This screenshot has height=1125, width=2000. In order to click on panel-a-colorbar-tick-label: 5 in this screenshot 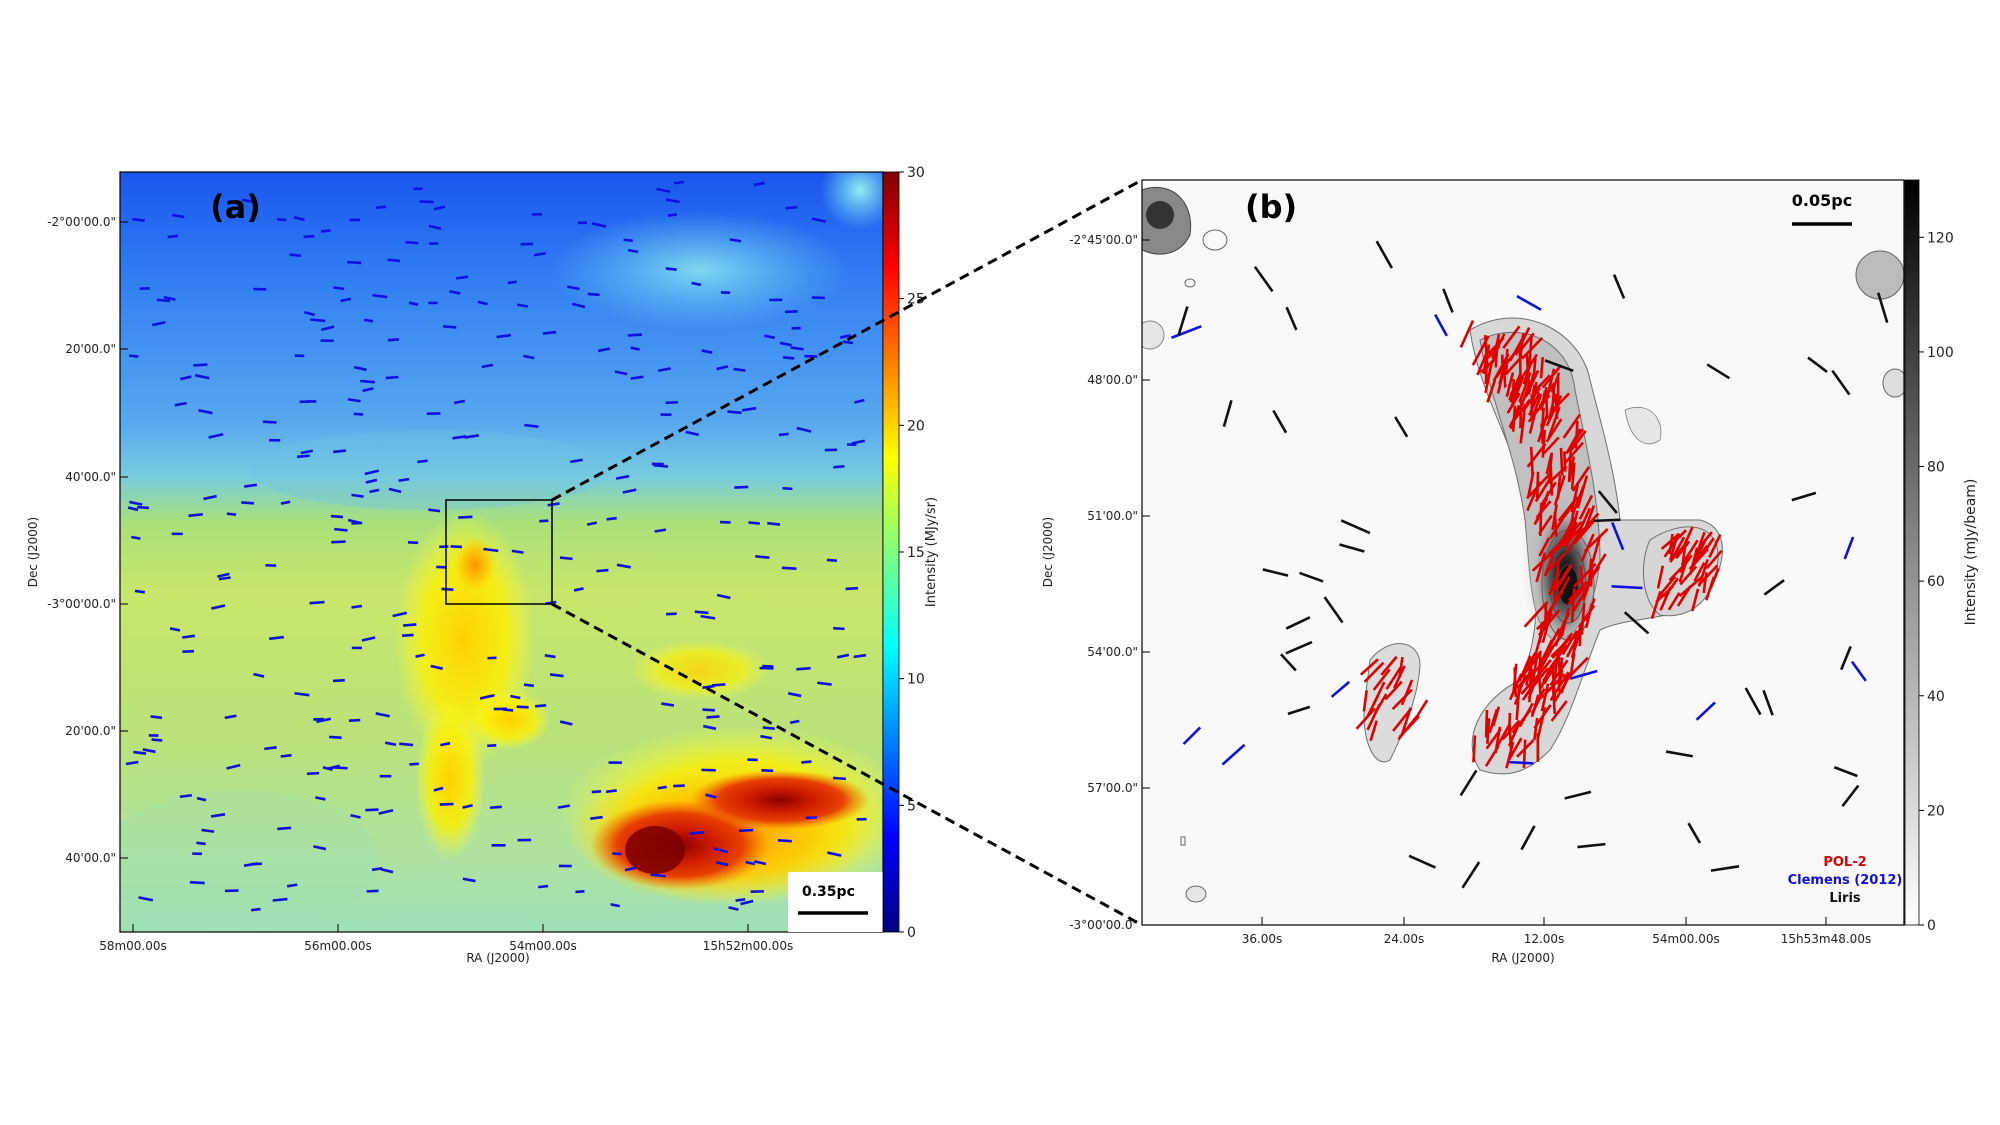, I will do `click(911, 806)`.